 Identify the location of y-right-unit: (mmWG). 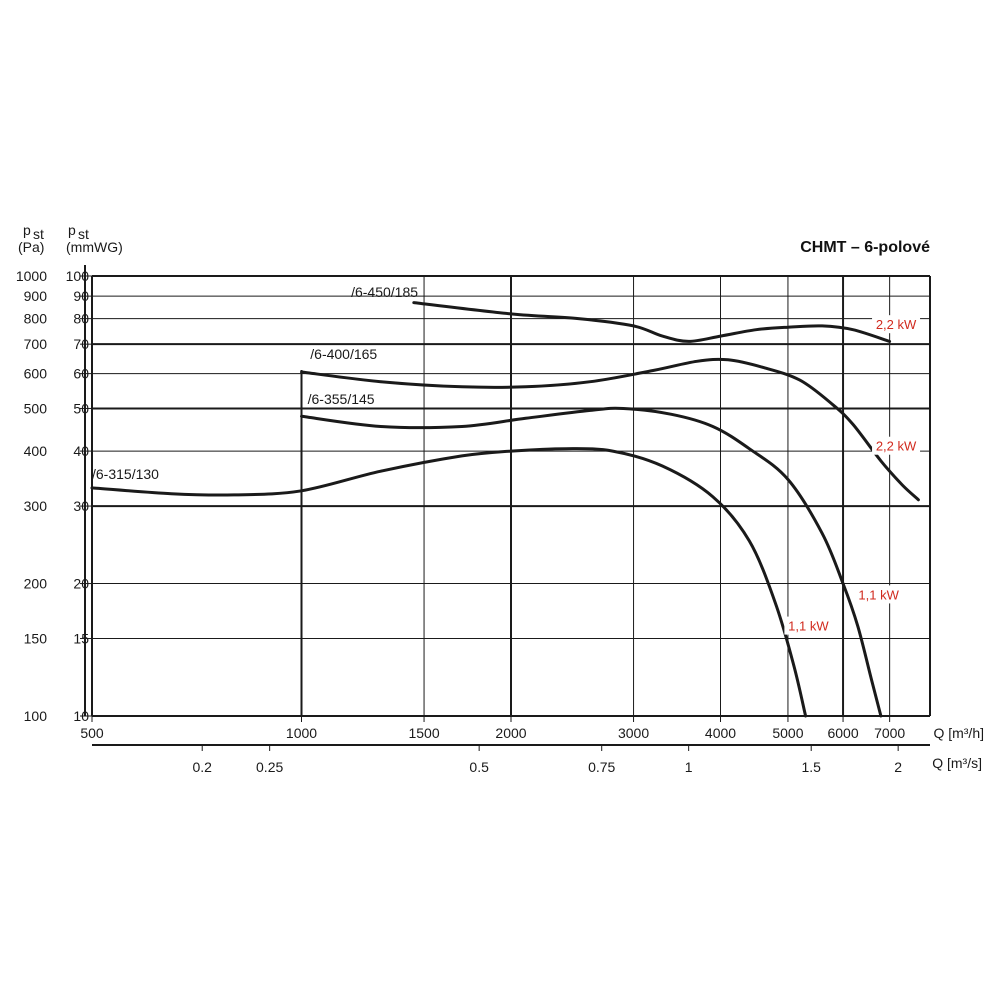
(94, 247).